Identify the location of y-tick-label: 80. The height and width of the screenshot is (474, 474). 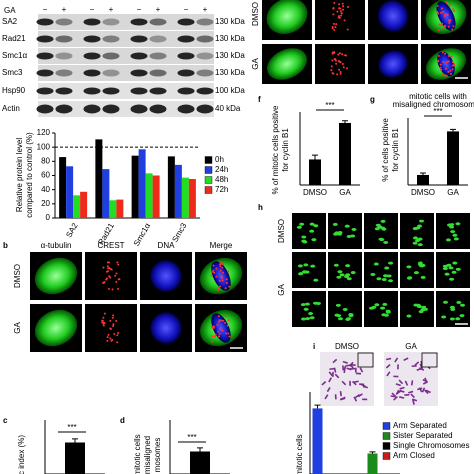
(45, 160).